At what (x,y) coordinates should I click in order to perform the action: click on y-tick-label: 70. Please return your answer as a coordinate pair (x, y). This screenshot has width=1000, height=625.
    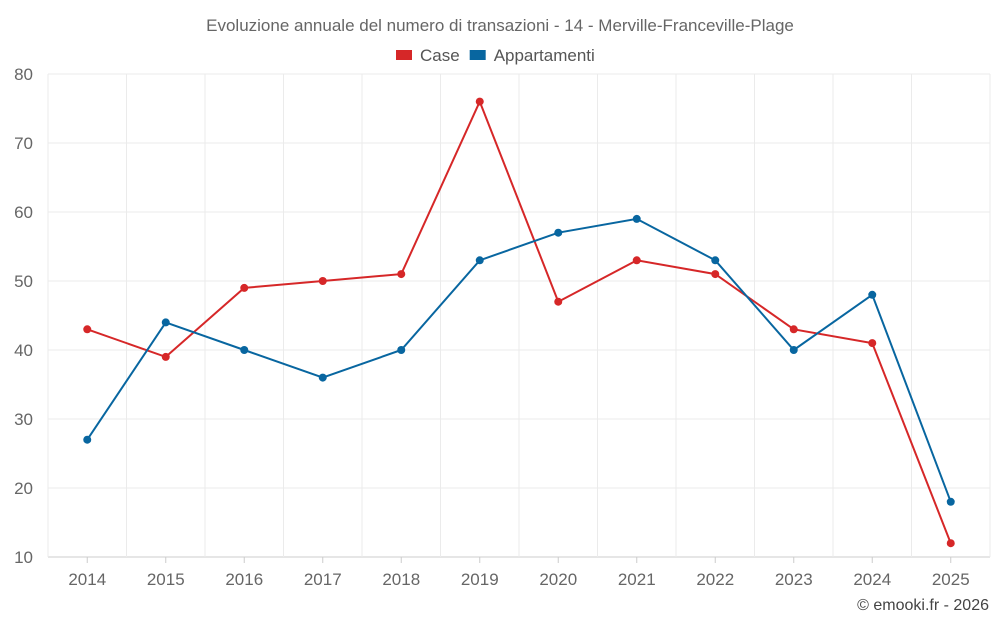
    Looking at the image, I should click on (23, 143).